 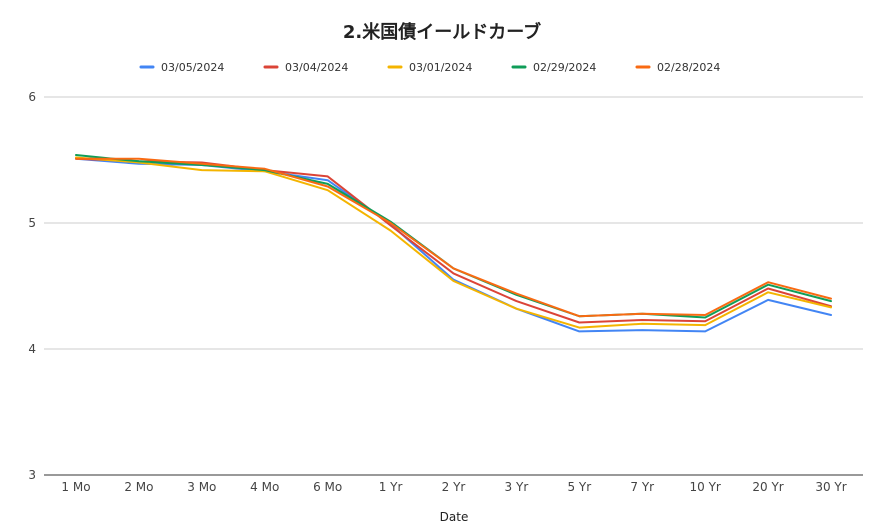 I want to click on x-tick-label: 1 Mo, so click(x=75, y=487).